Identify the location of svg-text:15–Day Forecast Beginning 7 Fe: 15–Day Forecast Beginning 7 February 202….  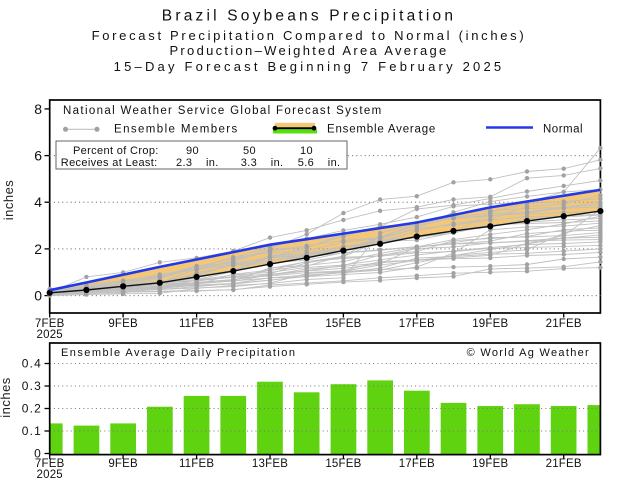
(309, 66).